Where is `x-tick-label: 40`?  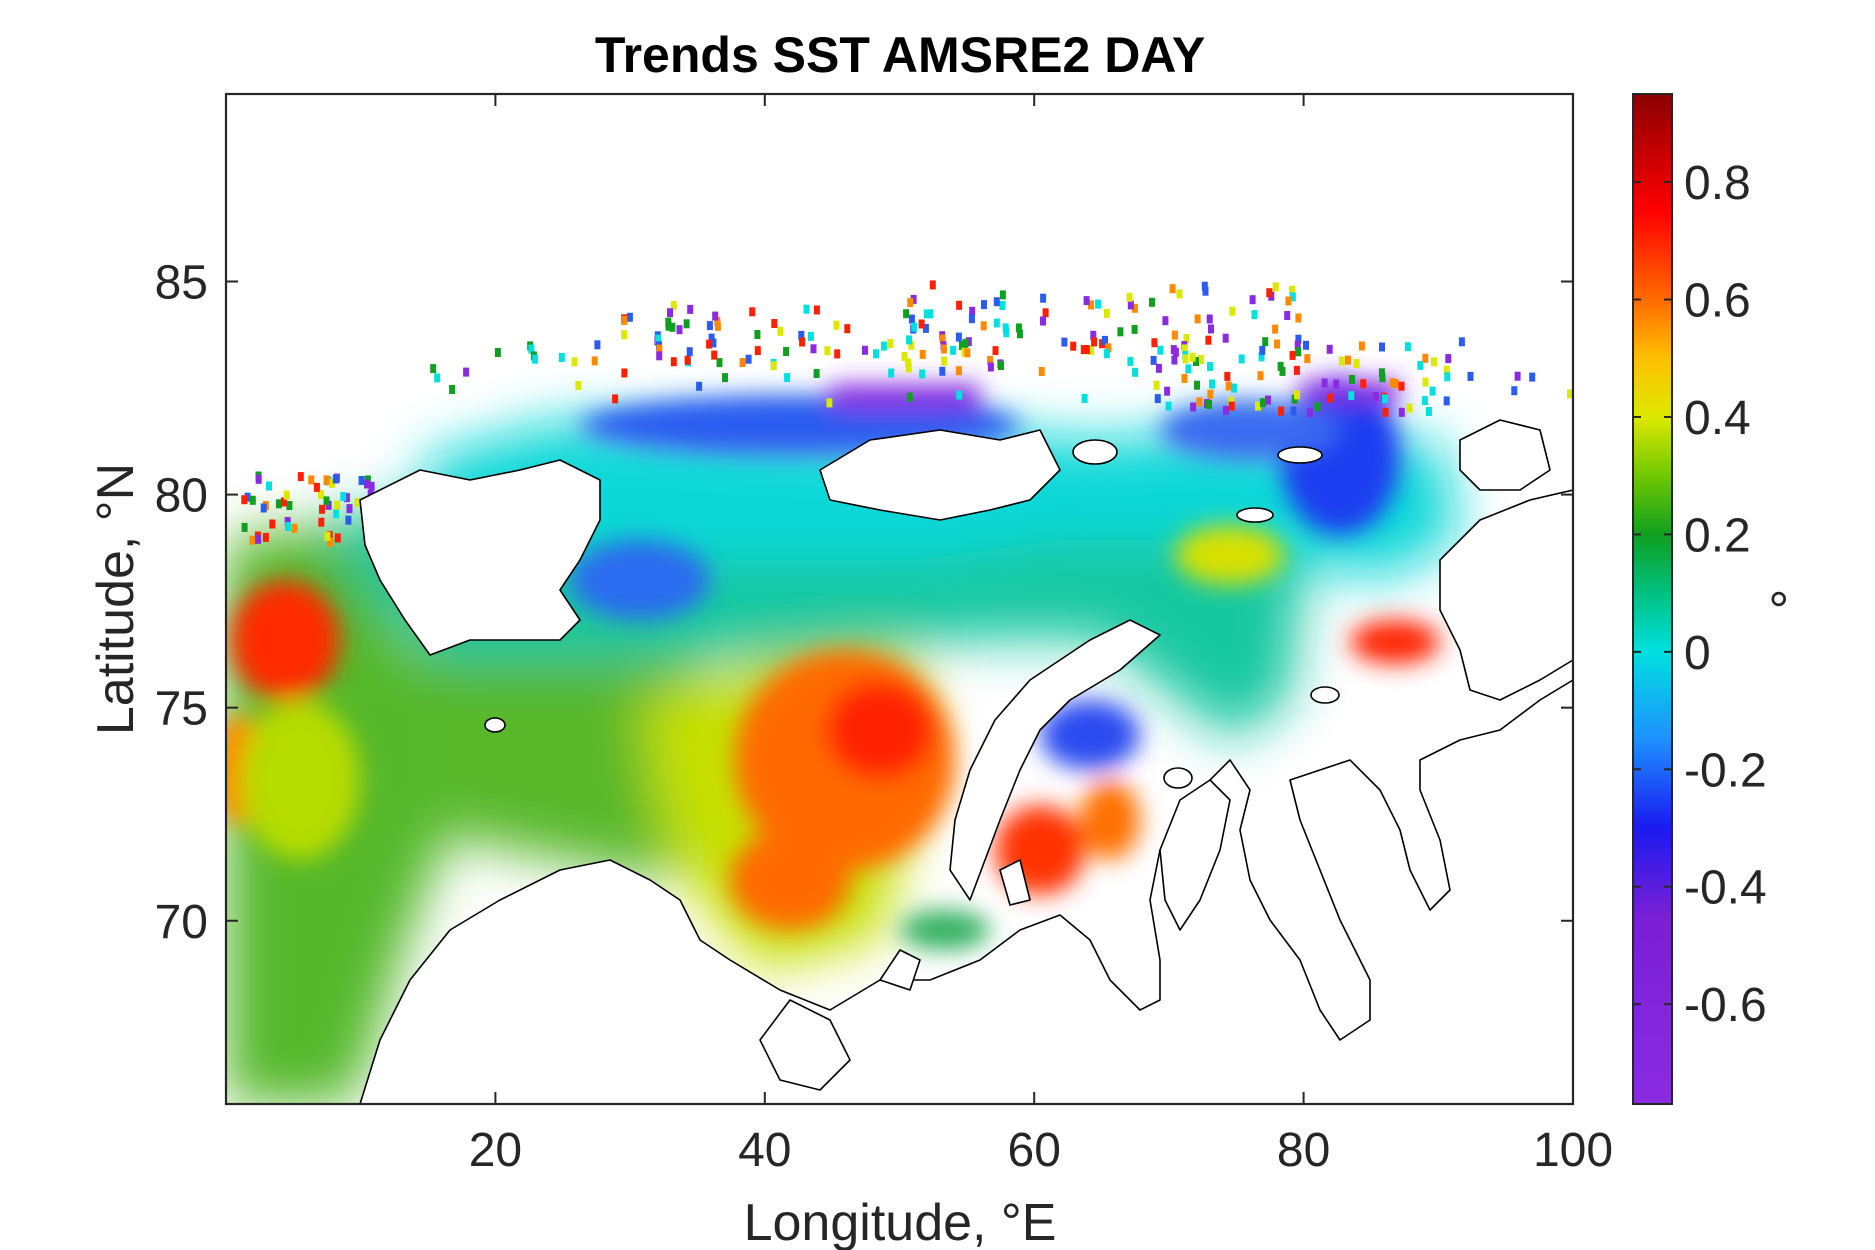 x-tick-label: 40 is located at coordinates (764, 1150).